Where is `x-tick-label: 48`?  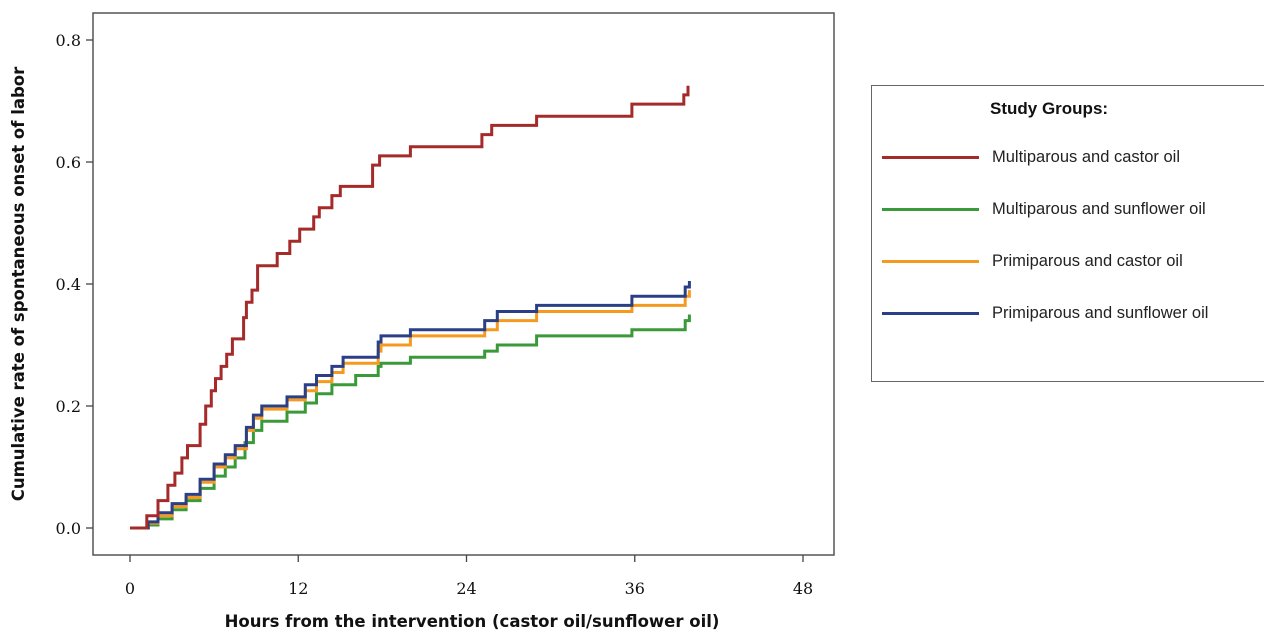
x-tick-label: 48 is located at coordinates (803, 588).